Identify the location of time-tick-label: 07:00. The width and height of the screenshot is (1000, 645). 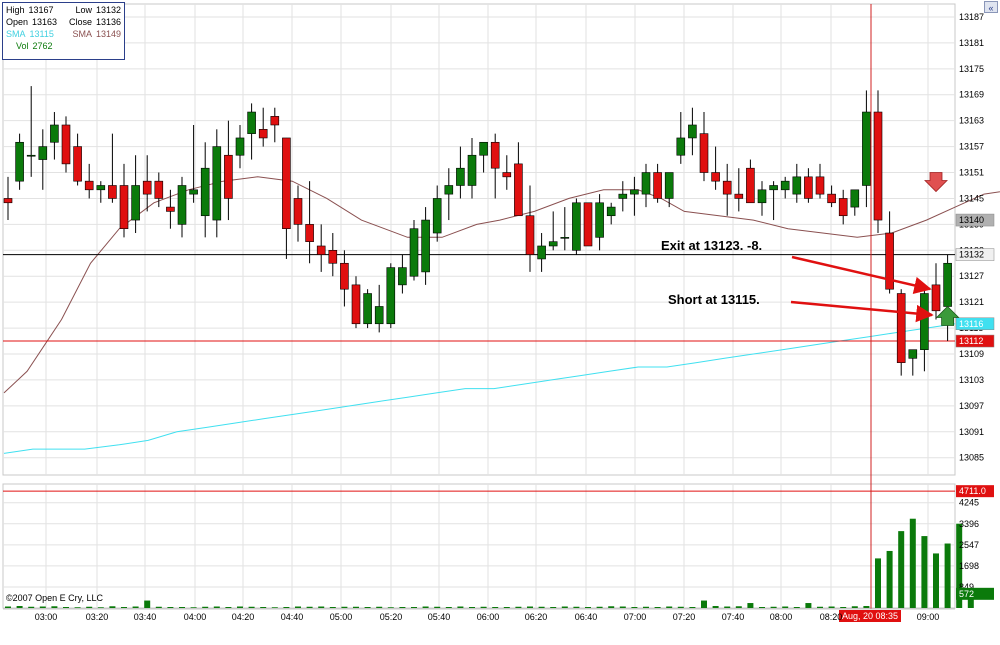
(635, 617).